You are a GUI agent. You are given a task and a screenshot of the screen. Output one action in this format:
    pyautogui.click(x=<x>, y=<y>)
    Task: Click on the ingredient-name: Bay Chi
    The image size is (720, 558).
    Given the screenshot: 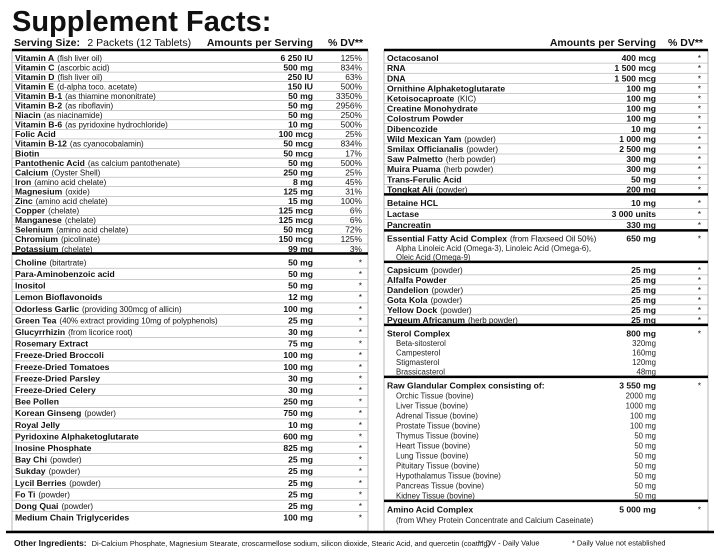 What is the action you would take?
    pyautogui.click(x=31, y=460)
    